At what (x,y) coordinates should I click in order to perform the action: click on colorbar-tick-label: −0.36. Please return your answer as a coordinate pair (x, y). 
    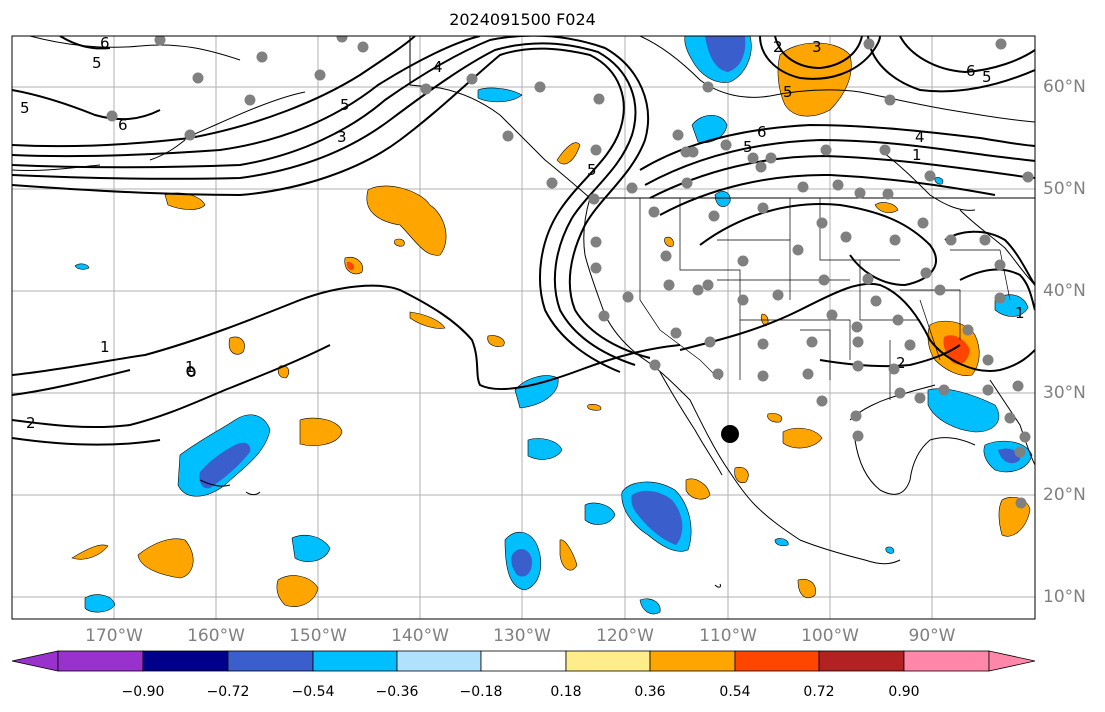
    Looking at the image, I should click on (397, 692).